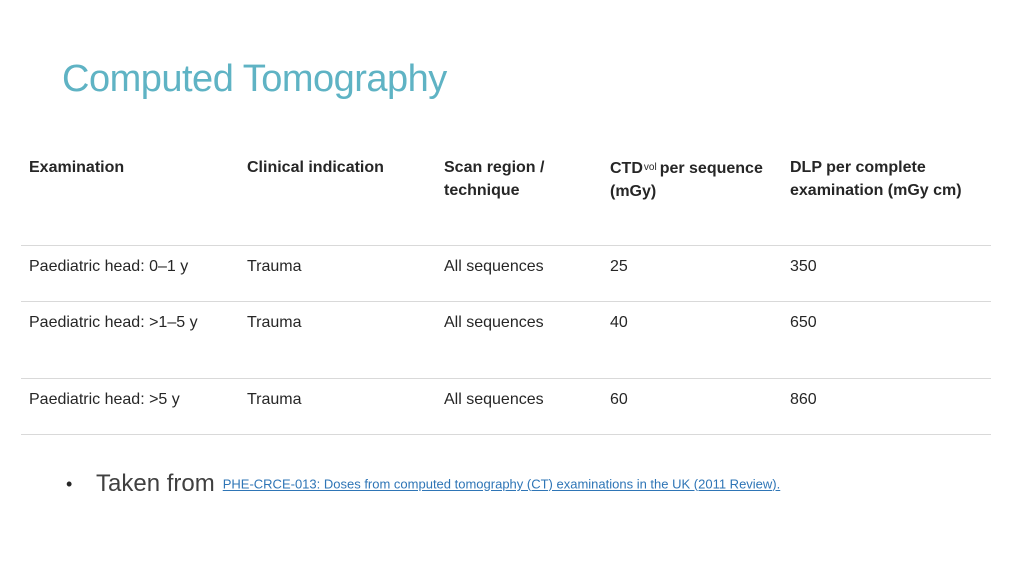 The height and width of the screenshot is (576, 1024). Describe the element at coordinates (155, 483) in the screenshot. I see `taken-from-label: Taken from` at that location.